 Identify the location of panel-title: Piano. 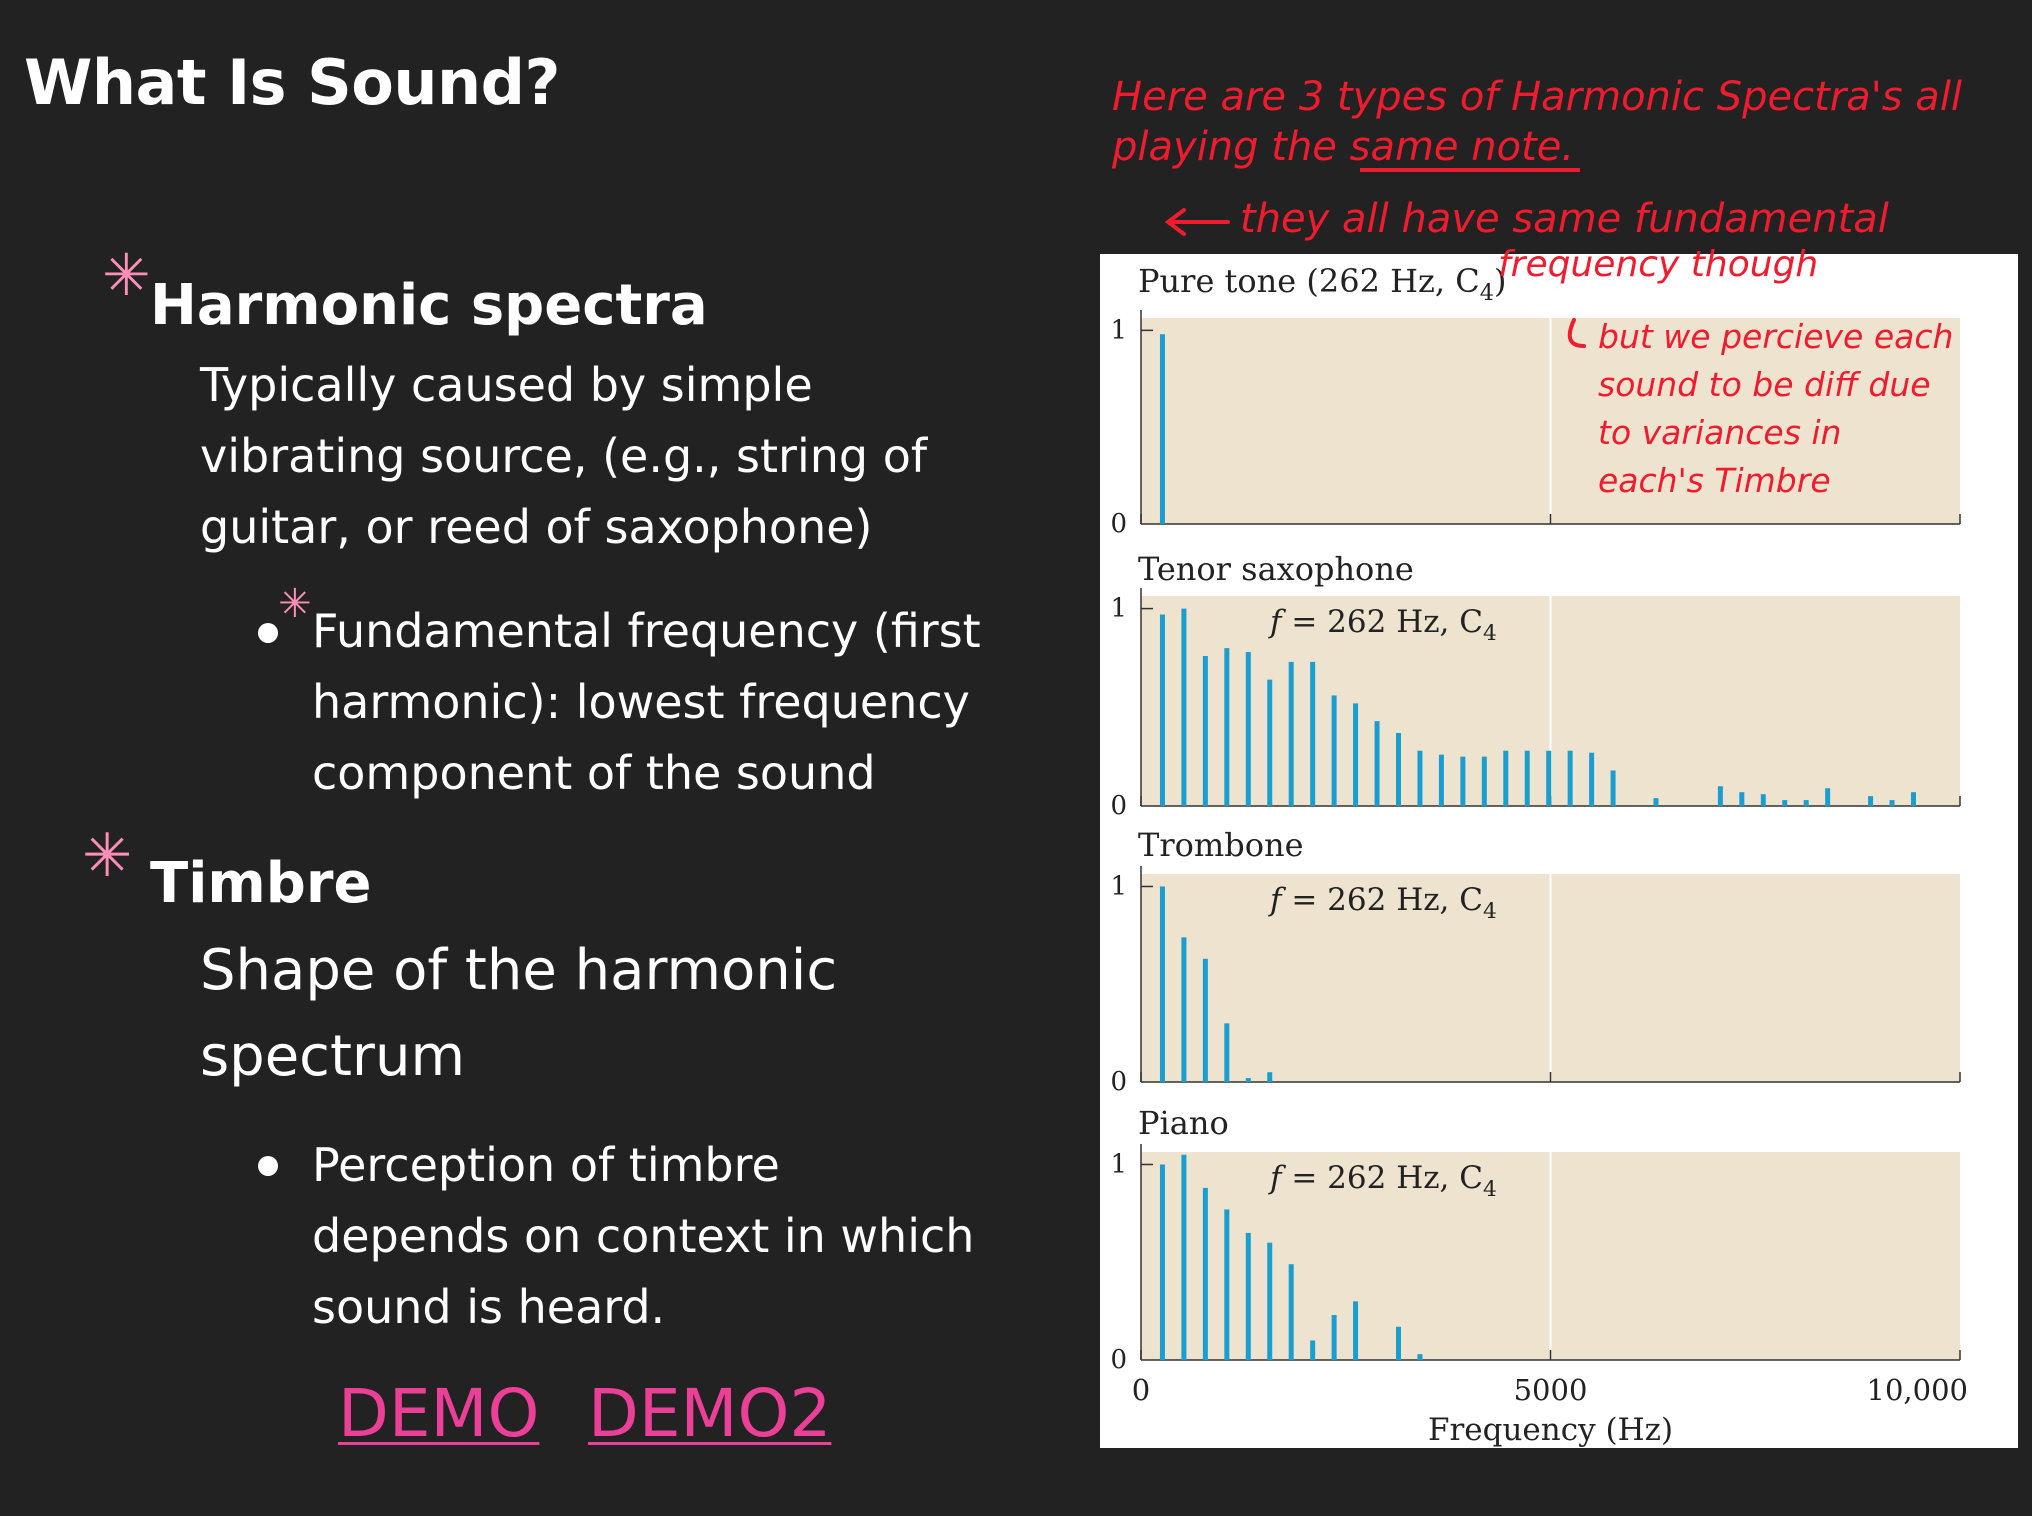
(1183, 1123).